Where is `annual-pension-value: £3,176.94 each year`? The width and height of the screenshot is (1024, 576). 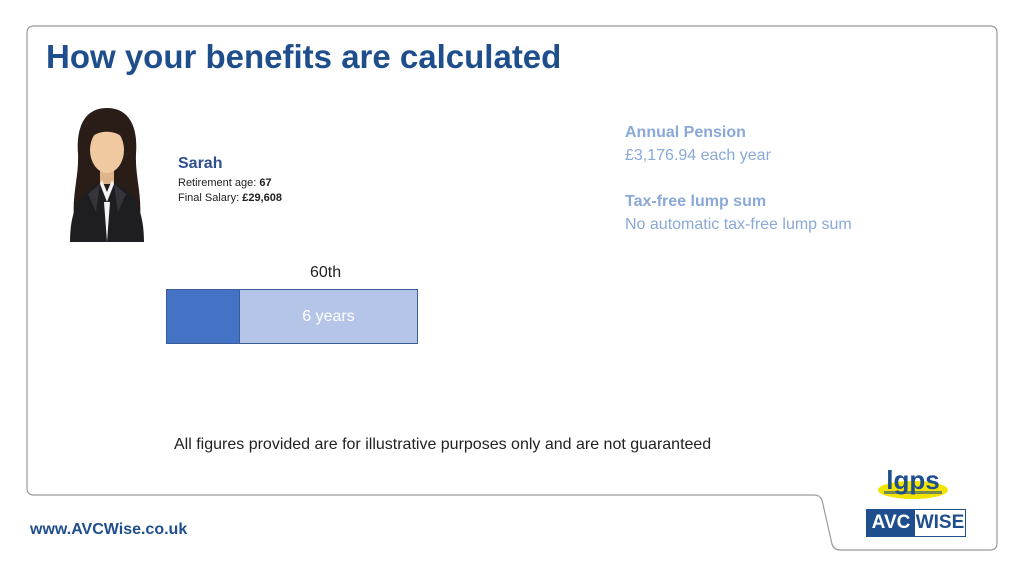 annual-pension-value: £3,176.94 each year is located at coordinates (698, 155).